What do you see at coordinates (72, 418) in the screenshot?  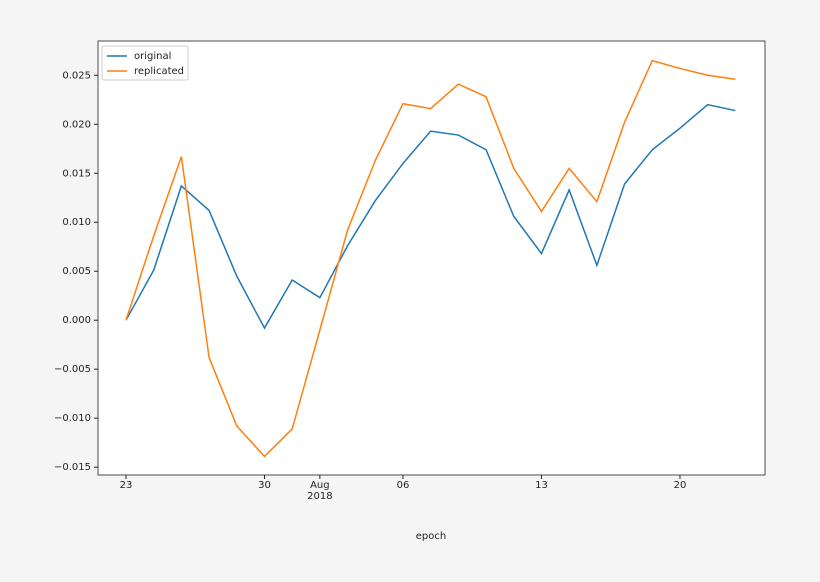 I see `y-tick-label: −0.010` at bounding box center [72, 418].